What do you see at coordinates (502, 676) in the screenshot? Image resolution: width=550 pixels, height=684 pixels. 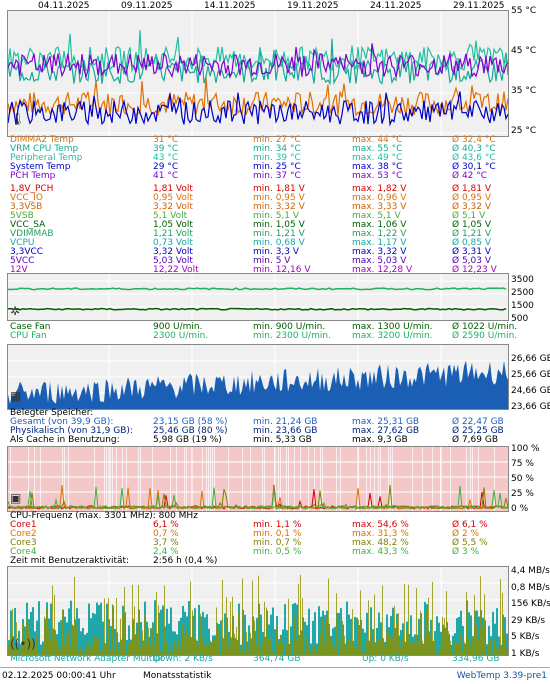 I see `version-link: WebTemp 3.39-pre1` at bounding box center [502, 676].